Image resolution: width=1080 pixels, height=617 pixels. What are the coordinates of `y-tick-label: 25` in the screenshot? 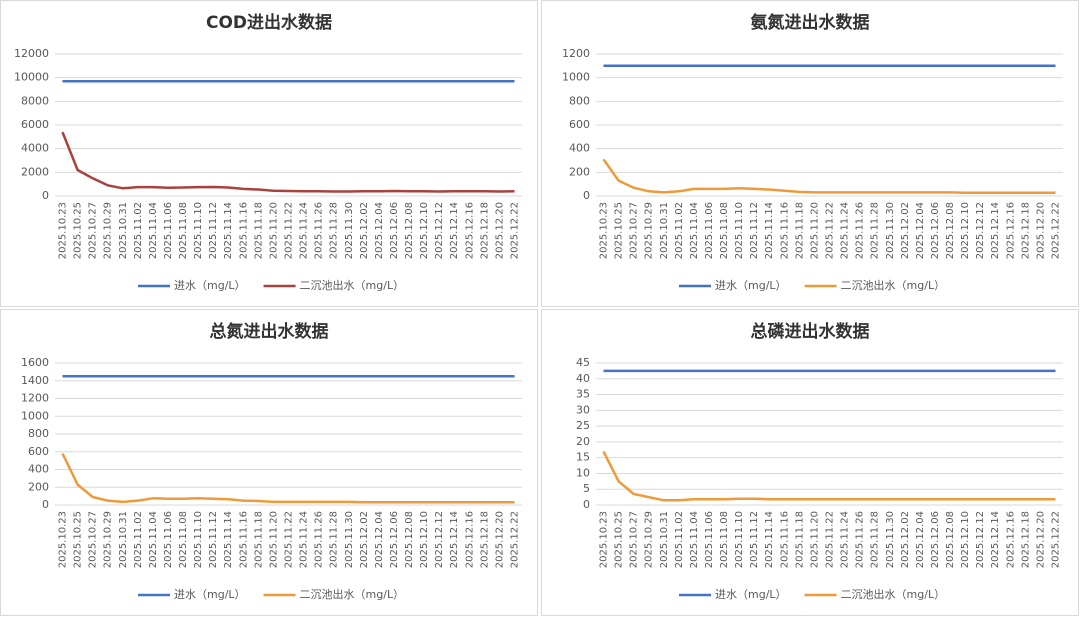 It's located at (583, 425).